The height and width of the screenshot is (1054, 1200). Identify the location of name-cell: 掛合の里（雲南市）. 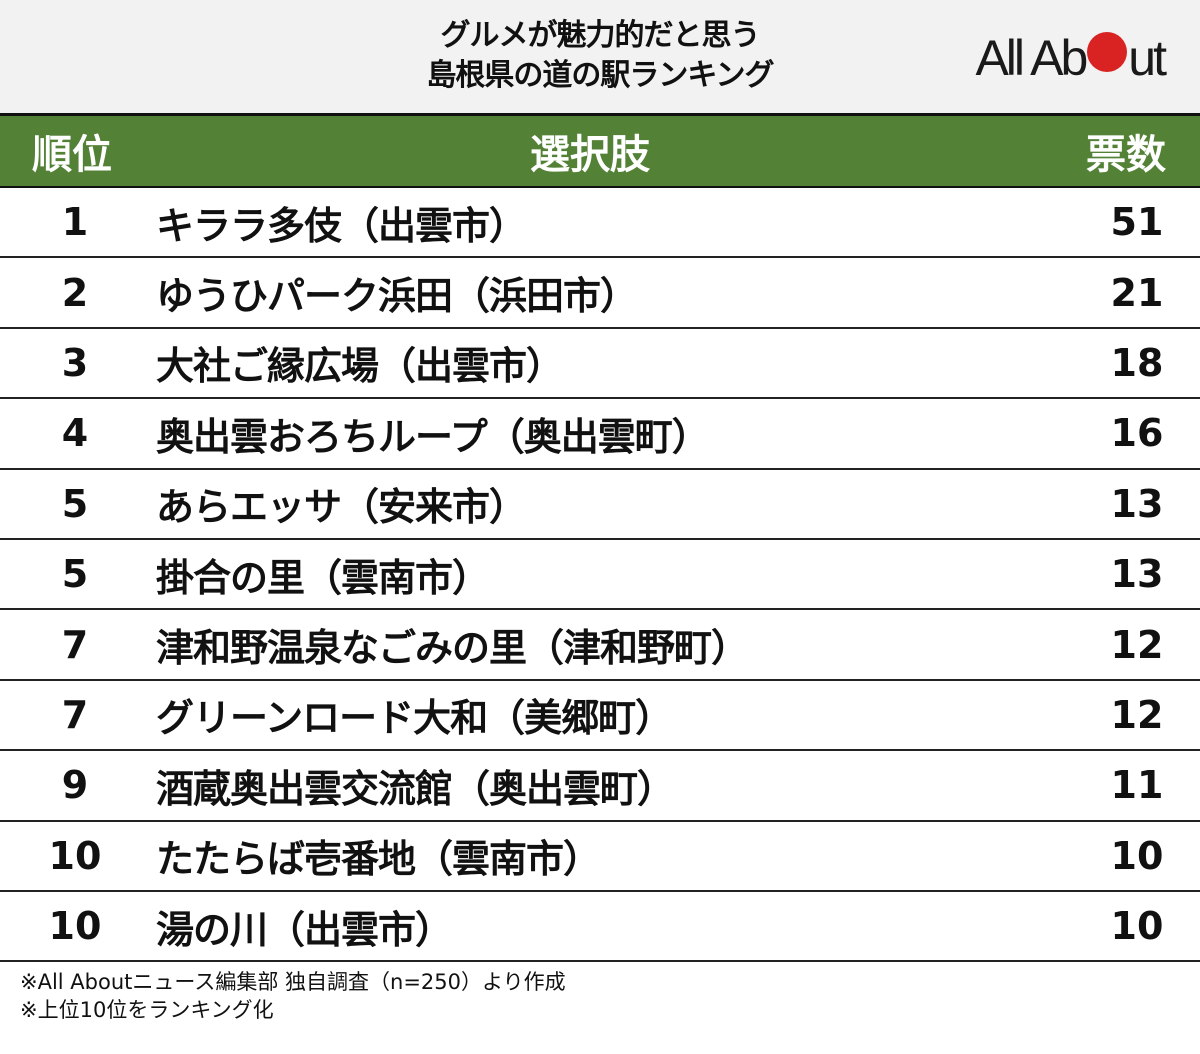
(323, 577).